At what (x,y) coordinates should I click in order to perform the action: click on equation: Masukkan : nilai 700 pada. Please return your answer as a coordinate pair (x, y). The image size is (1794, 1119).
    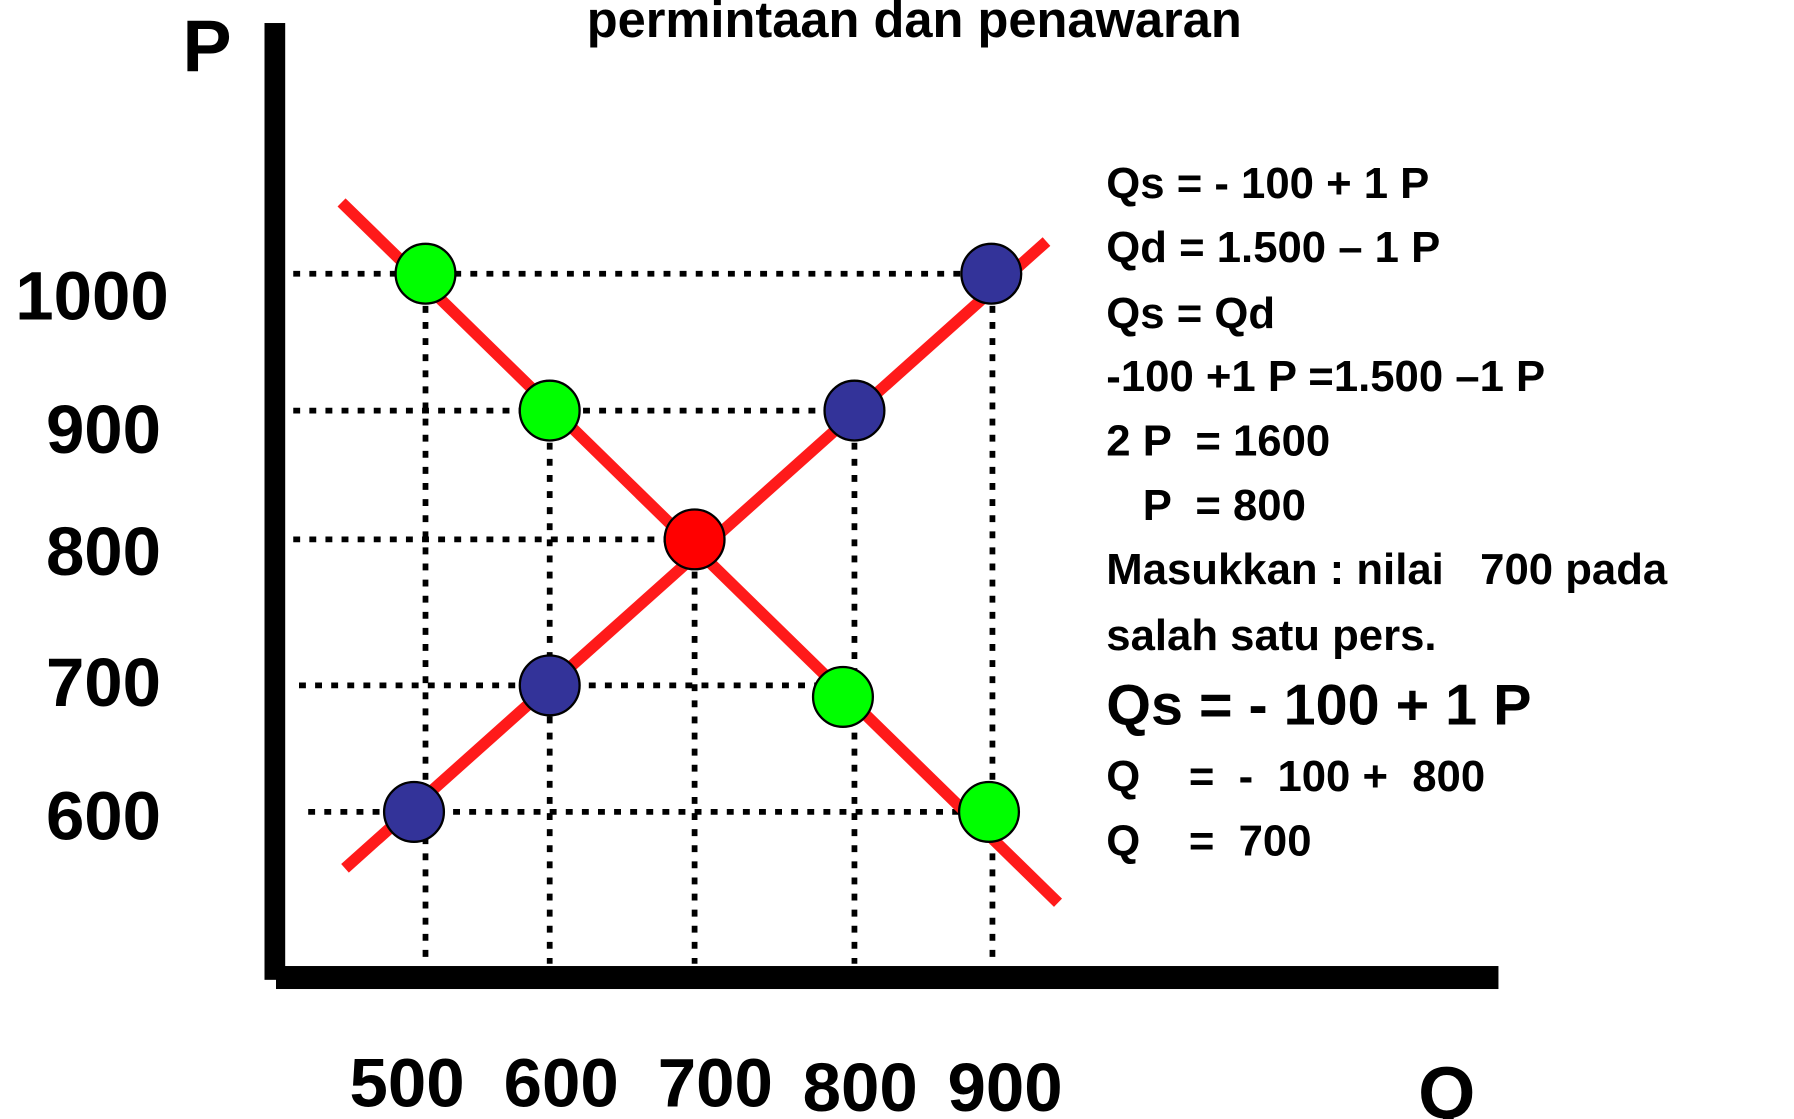
    Looking at the image, I should click on (1387, 569).